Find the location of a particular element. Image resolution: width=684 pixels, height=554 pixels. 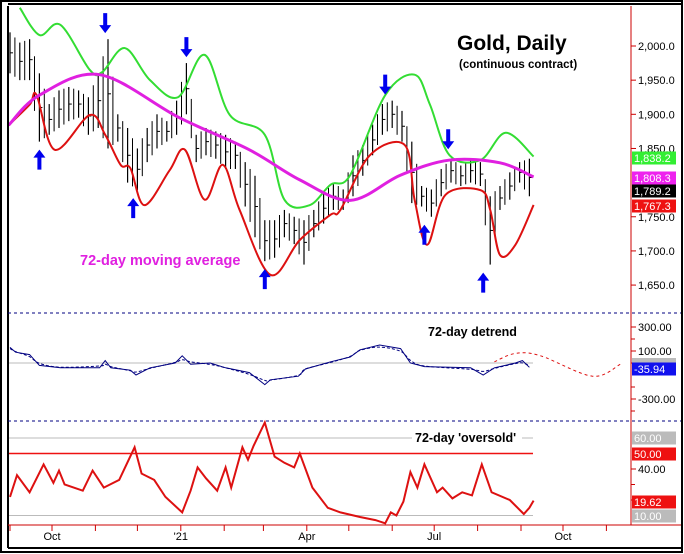

level-50-label-bg is located at coordinates (654, 454).